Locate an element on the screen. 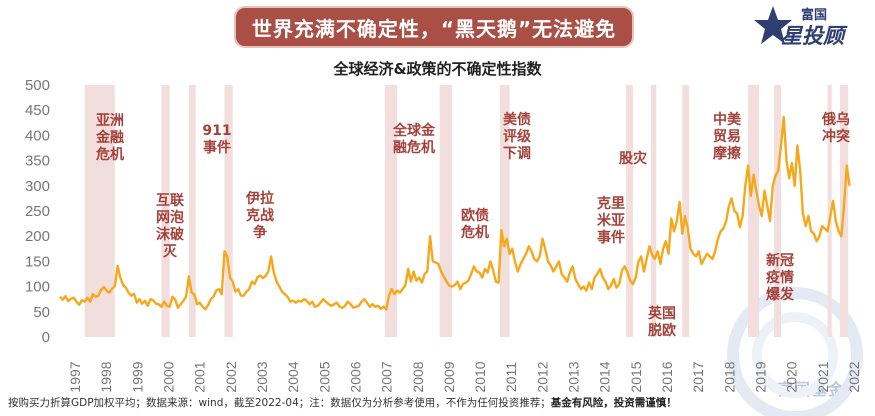 The image size is (875, 416). y-tick-label: 0 is located at coordinates (46, 337).